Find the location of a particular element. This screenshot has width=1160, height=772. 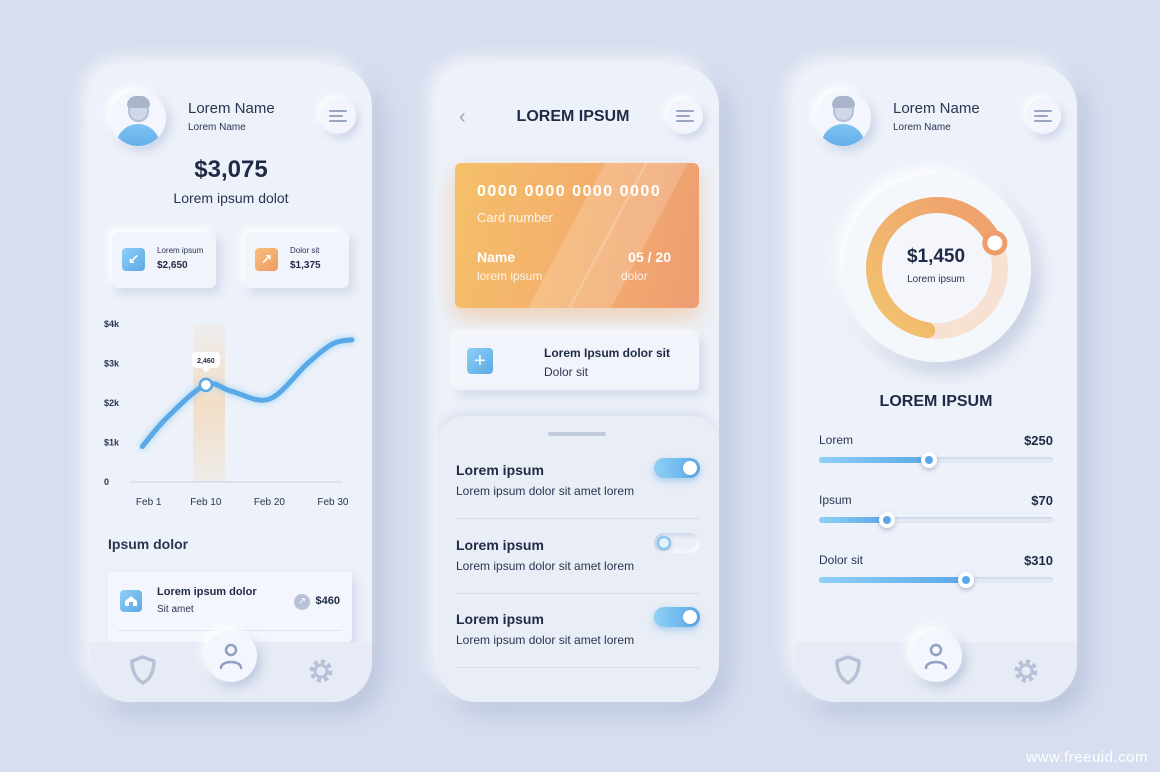

y-tick-label: $2k is located at coordinates (112, 403).